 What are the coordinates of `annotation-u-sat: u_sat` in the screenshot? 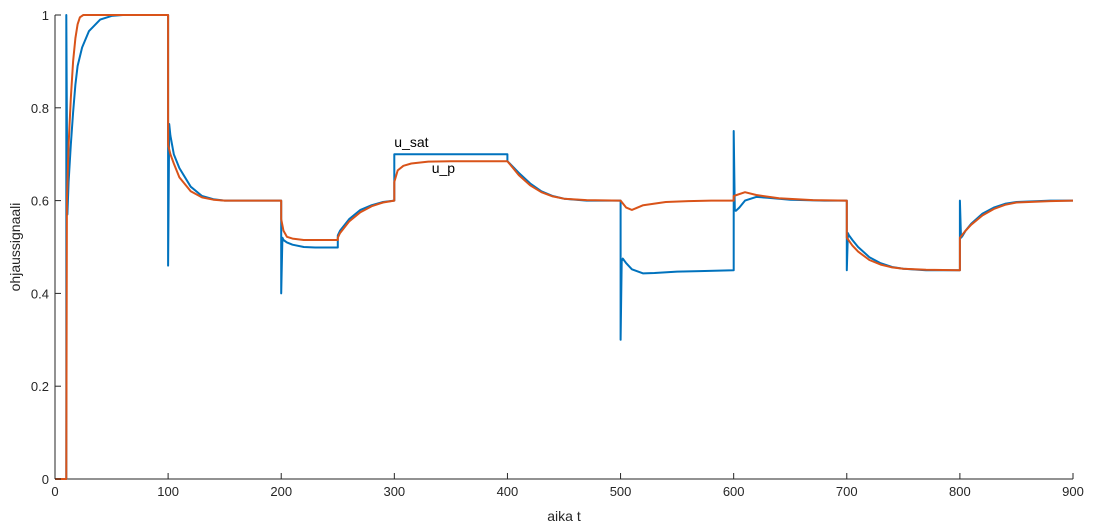 It's located at (411, 142).